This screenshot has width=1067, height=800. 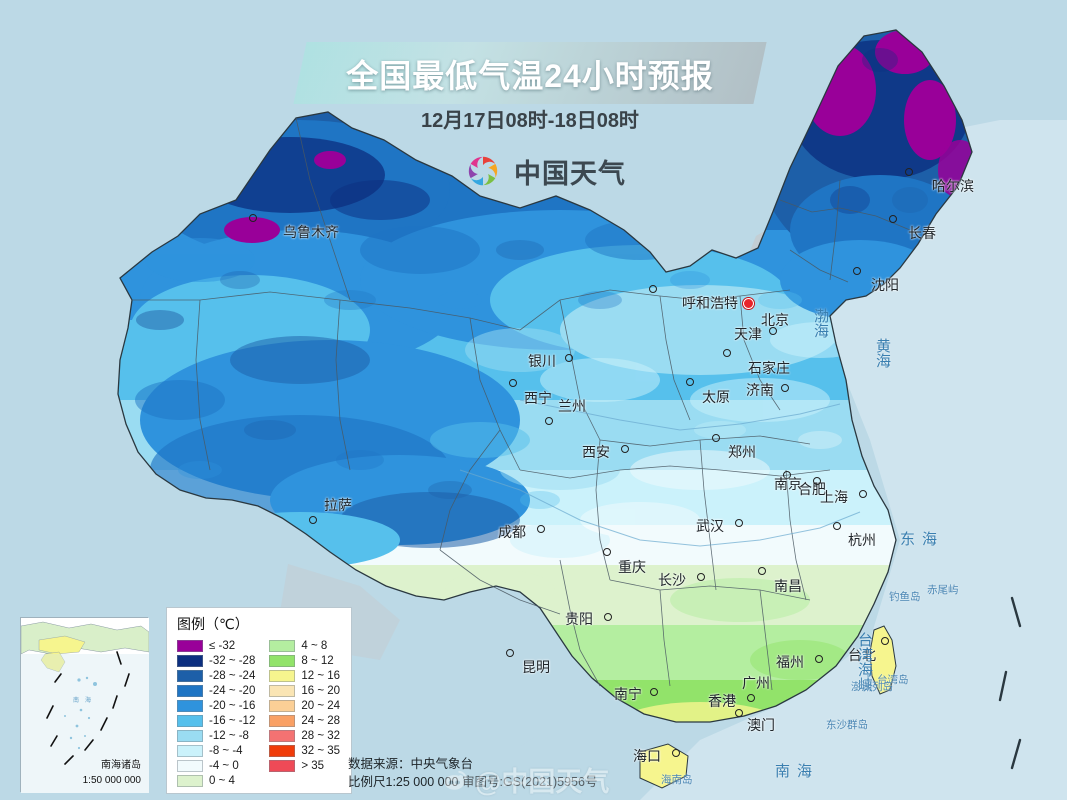 I want to click on city-label: 合肥, so click(x=812, y=489).